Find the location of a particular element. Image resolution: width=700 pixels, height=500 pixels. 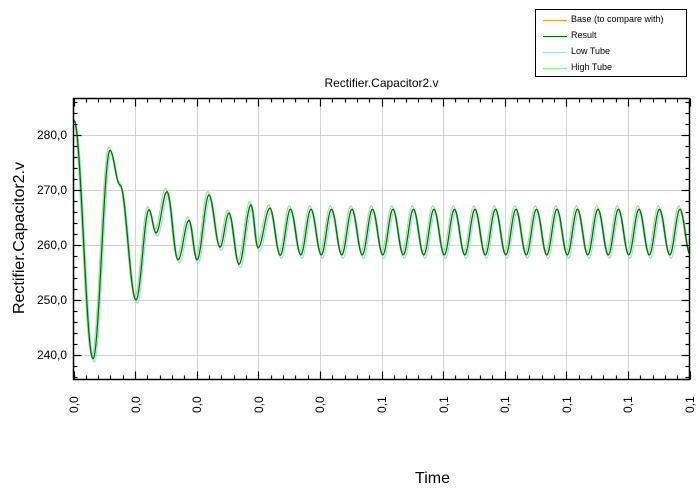

legend-item-low-tube: Low Tube is located at coordinates (611, 53).